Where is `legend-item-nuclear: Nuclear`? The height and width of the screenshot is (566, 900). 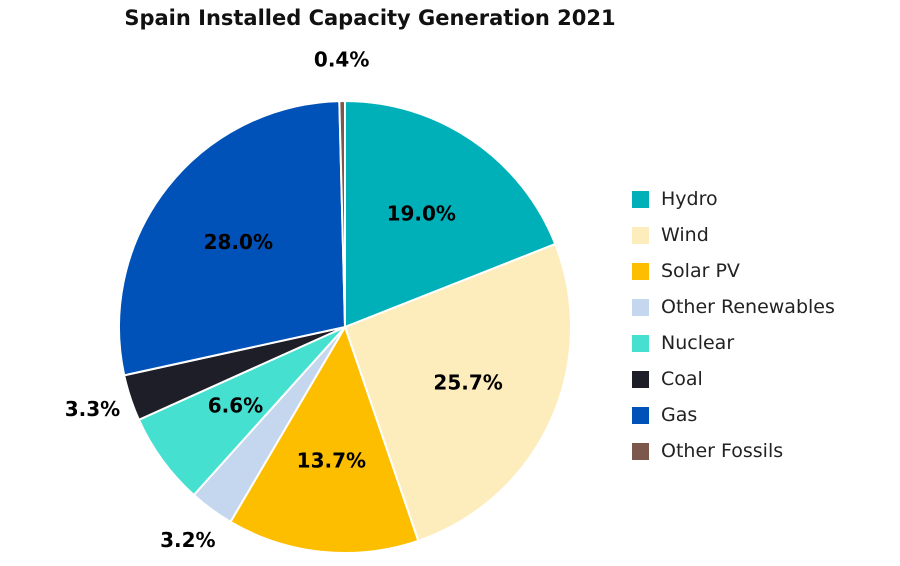 legend-item-nuclear: Nuclear is located at coordinates (733, 343).